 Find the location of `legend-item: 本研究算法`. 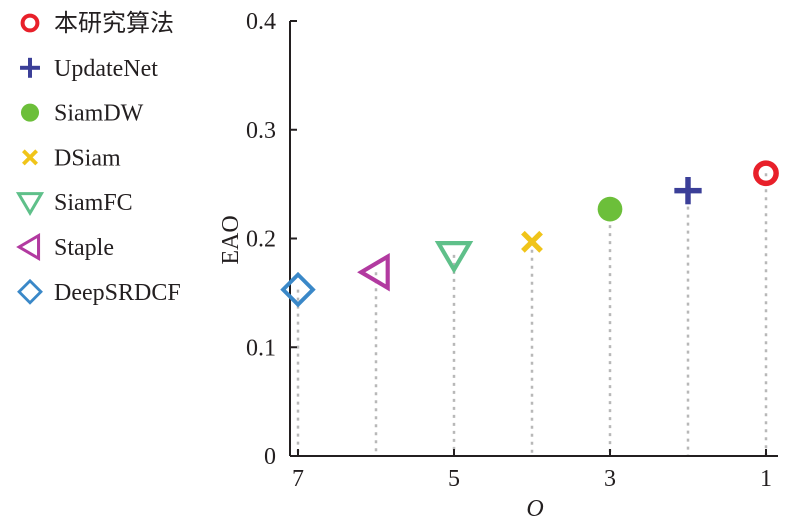

legend-item: 本研究算法 is located at coordinates (97, 23).